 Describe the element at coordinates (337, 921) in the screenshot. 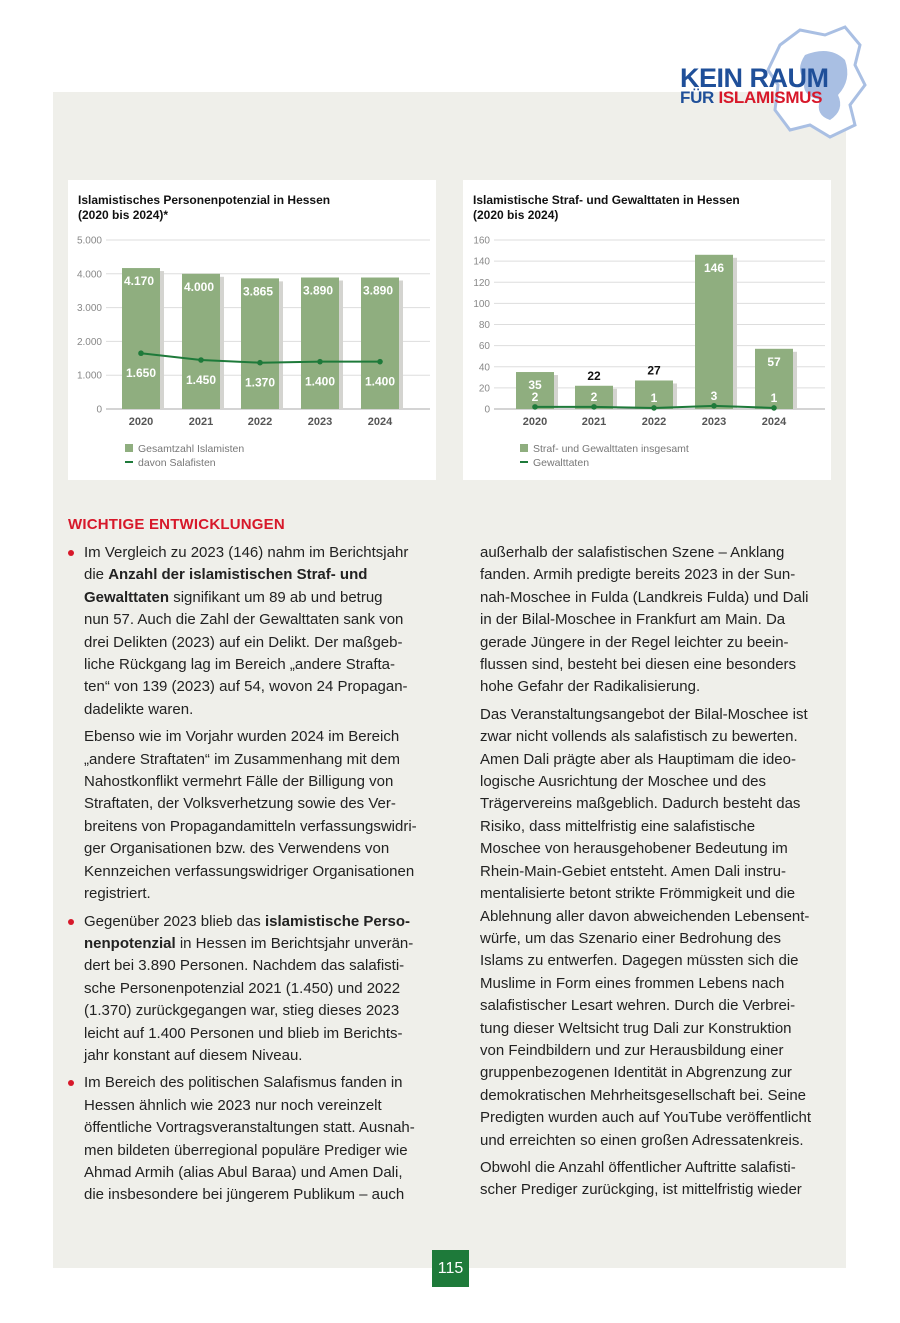

I see `bold-text: islamistische Perso-` at that location.